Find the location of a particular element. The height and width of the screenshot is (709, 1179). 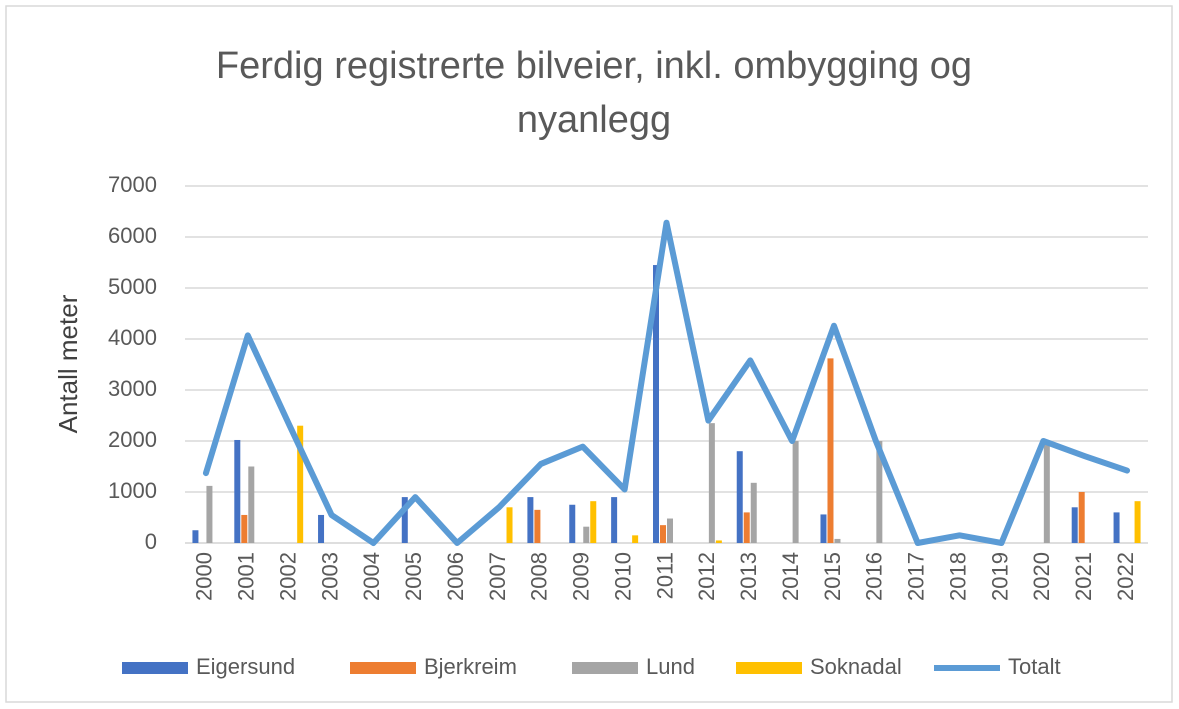

x-tick-label: 2005 is located at coordinates (413, 576).